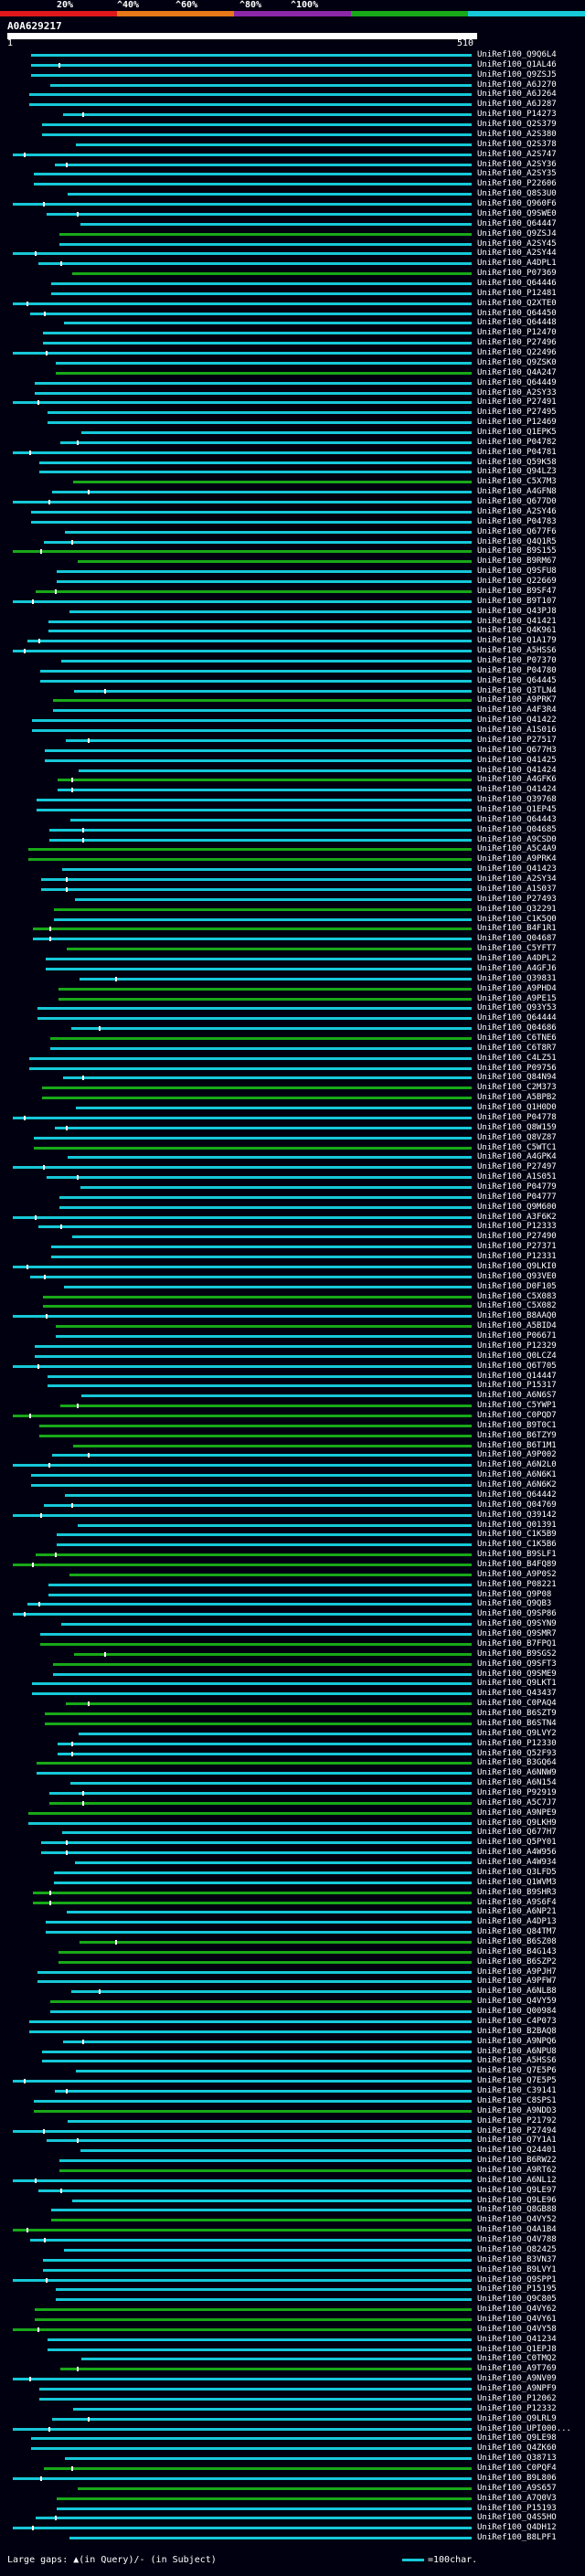 This screenshot has height=2576, width=585. What do you see at coordinates (517, 482) in the screenshot?
I see `hit-id-link: UniRef100_C5X7M3` at bounding box center [517, 482].